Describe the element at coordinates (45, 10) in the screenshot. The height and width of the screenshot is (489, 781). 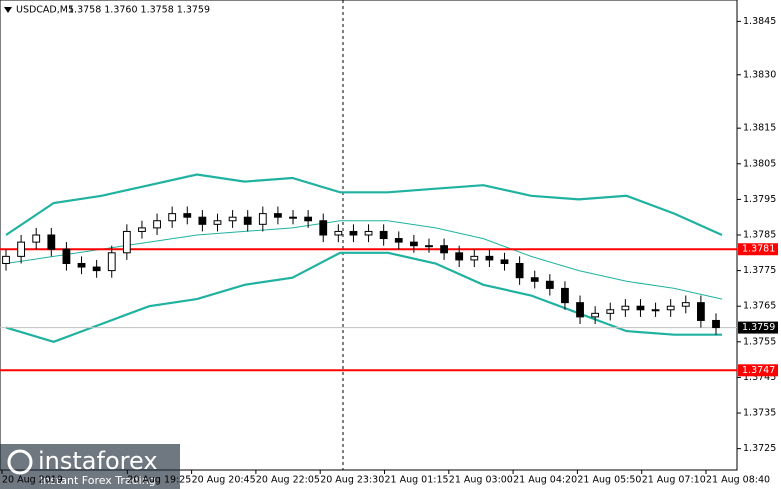
I see `symbol: USDCAD,M5` at that location.